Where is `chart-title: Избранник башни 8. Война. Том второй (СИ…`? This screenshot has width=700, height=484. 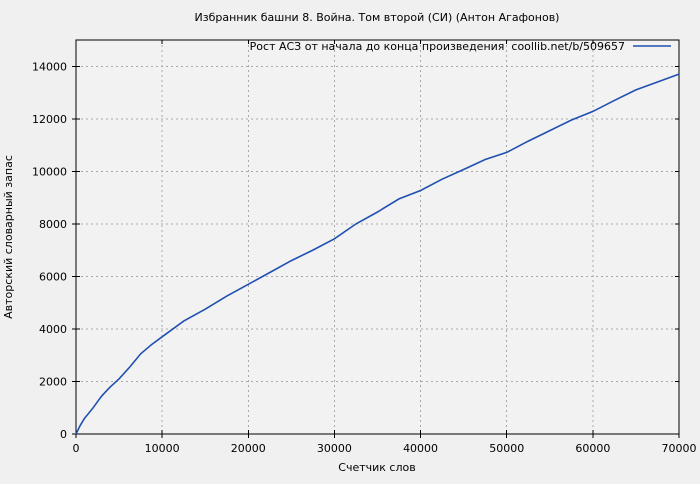 chart-title: Избранник башни 8. Война. Том второй (СИ… is located at coordinates (377, 17).